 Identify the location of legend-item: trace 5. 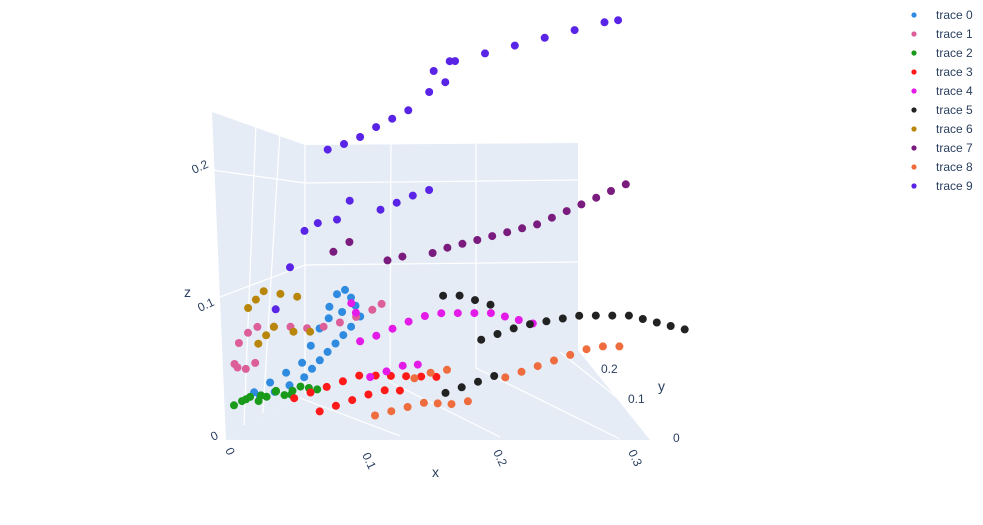
(942, 110).